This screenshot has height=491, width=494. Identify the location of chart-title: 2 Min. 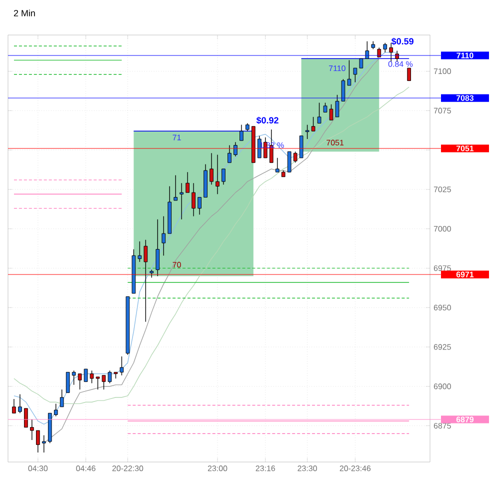
(24, 13).